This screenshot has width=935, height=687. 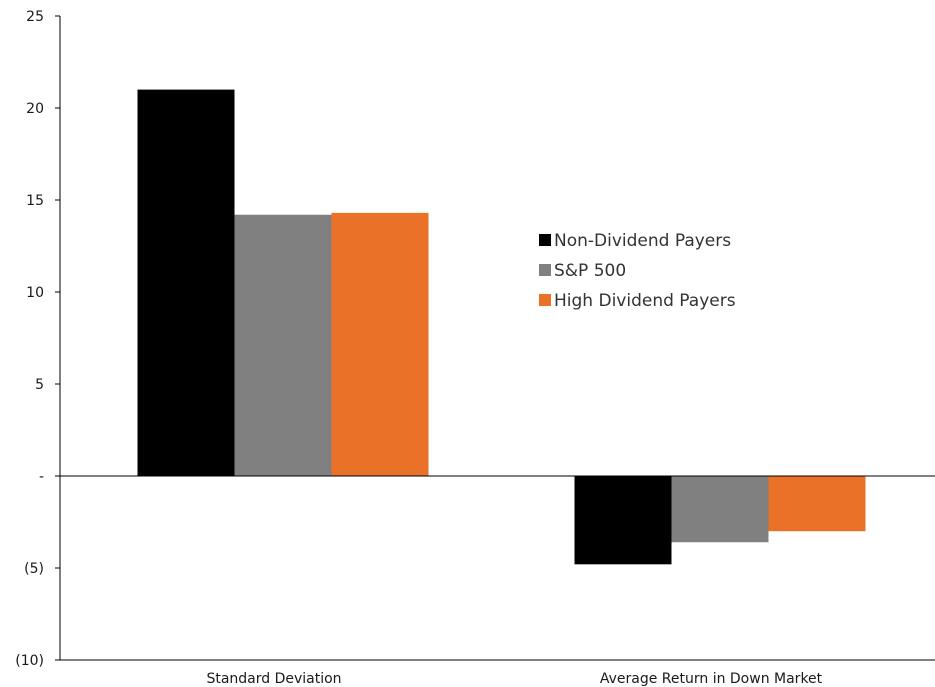 What do you see at coordinates (29, 661) in the screenshot?
I see `y-tick-label: (10)` at bounding box center [29, 661].